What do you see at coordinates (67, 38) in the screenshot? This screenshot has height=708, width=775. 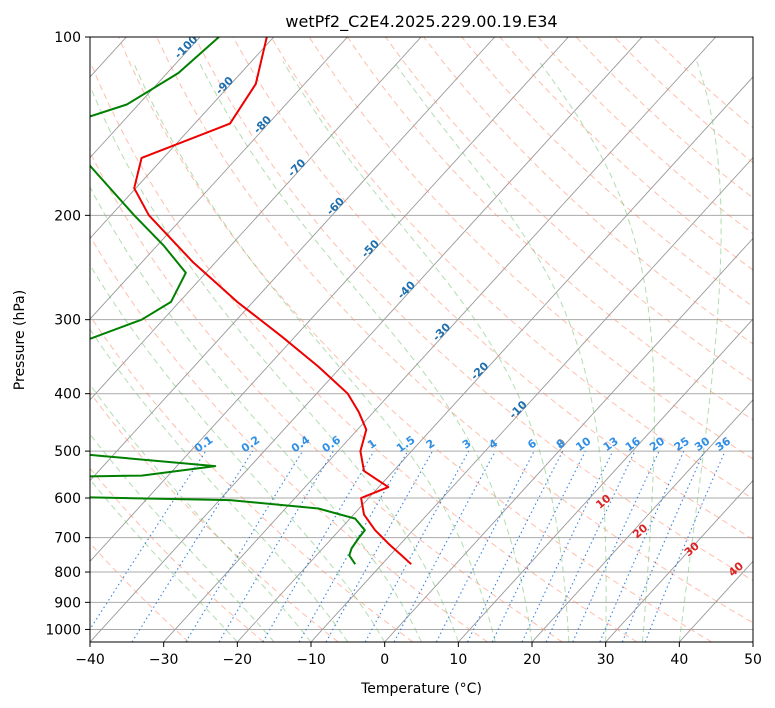 I see `y-tick-label: 100` at bounding box center [67, 38].